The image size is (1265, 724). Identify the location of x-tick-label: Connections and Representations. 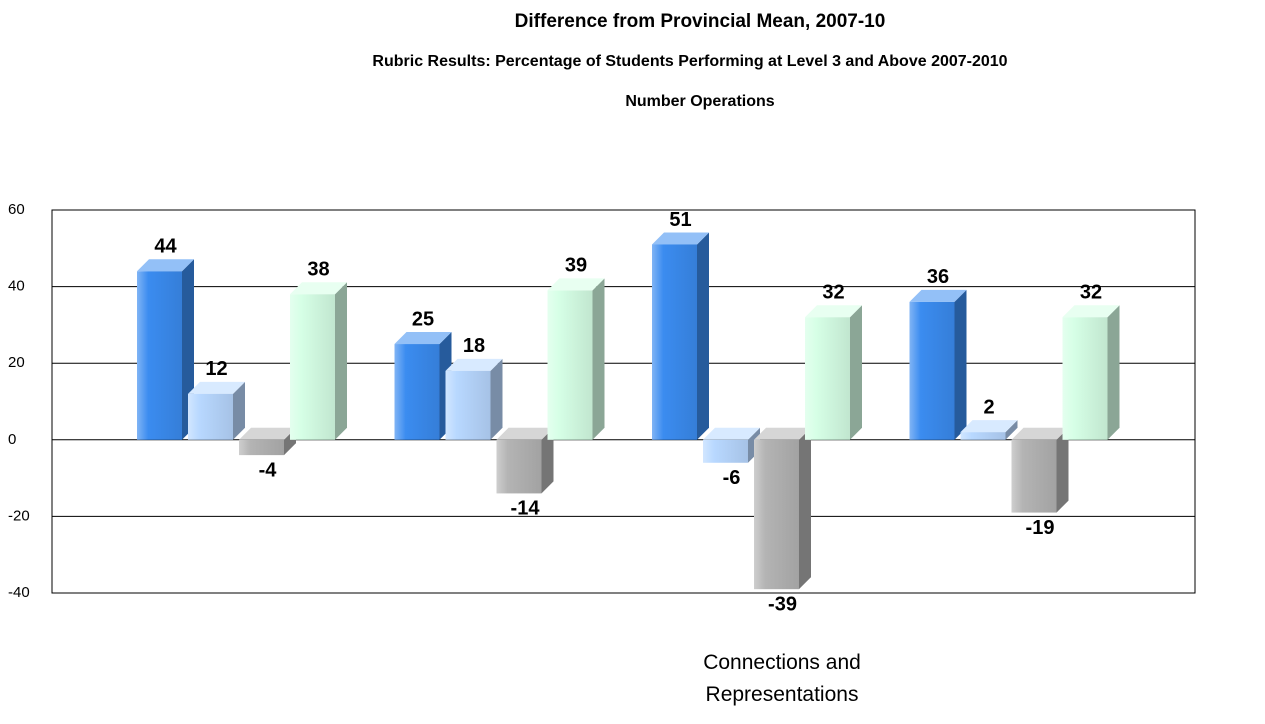
(782, 678).